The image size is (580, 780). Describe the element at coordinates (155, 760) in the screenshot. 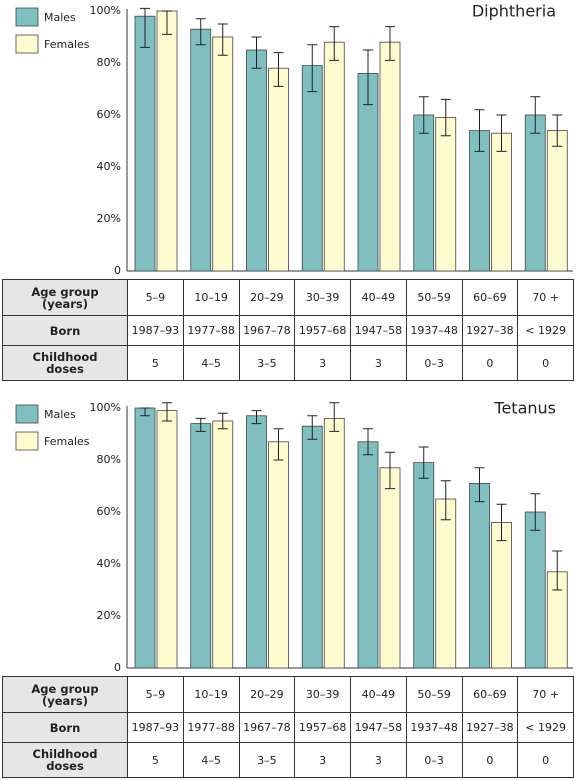

I see `table-cell: 5` at that location.